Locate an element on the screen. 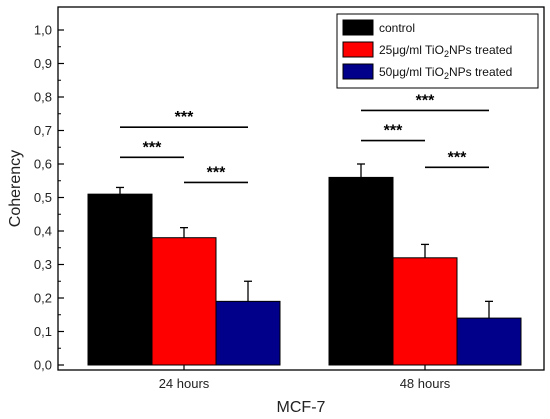  y-tick-label: 0,6 is located at coordinates (43, 164).